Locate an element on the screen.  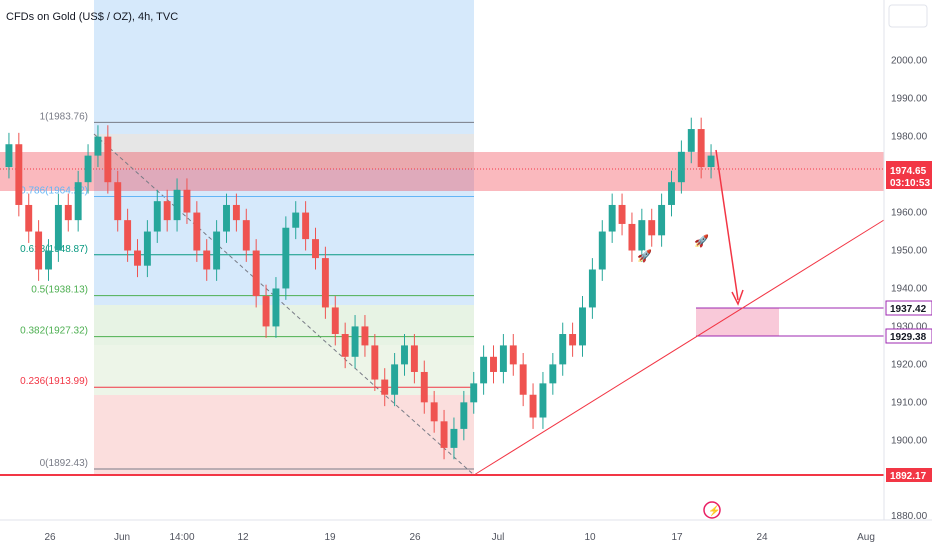
event-lightning-icon is located at coordinates (712, 510).